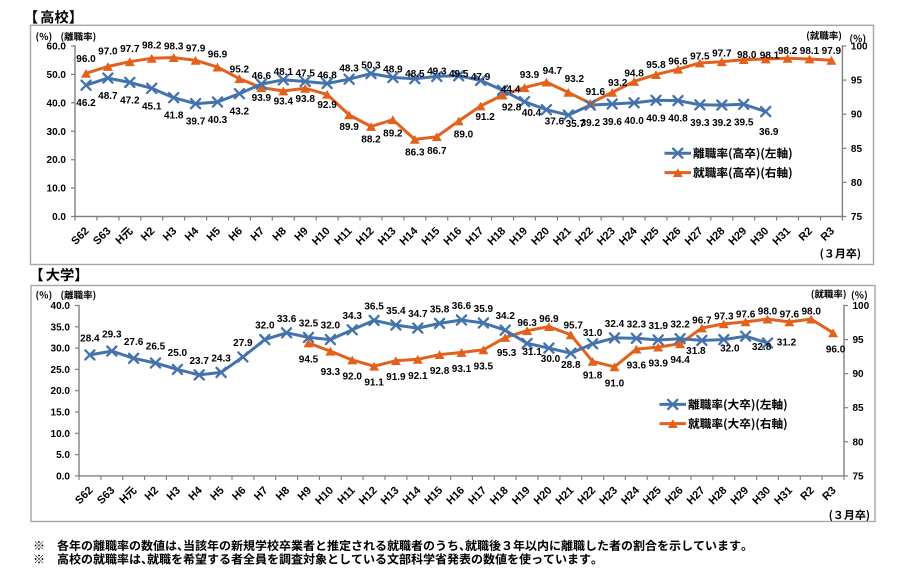  I want to click on svg-text: 93.4, so click(284, 102).